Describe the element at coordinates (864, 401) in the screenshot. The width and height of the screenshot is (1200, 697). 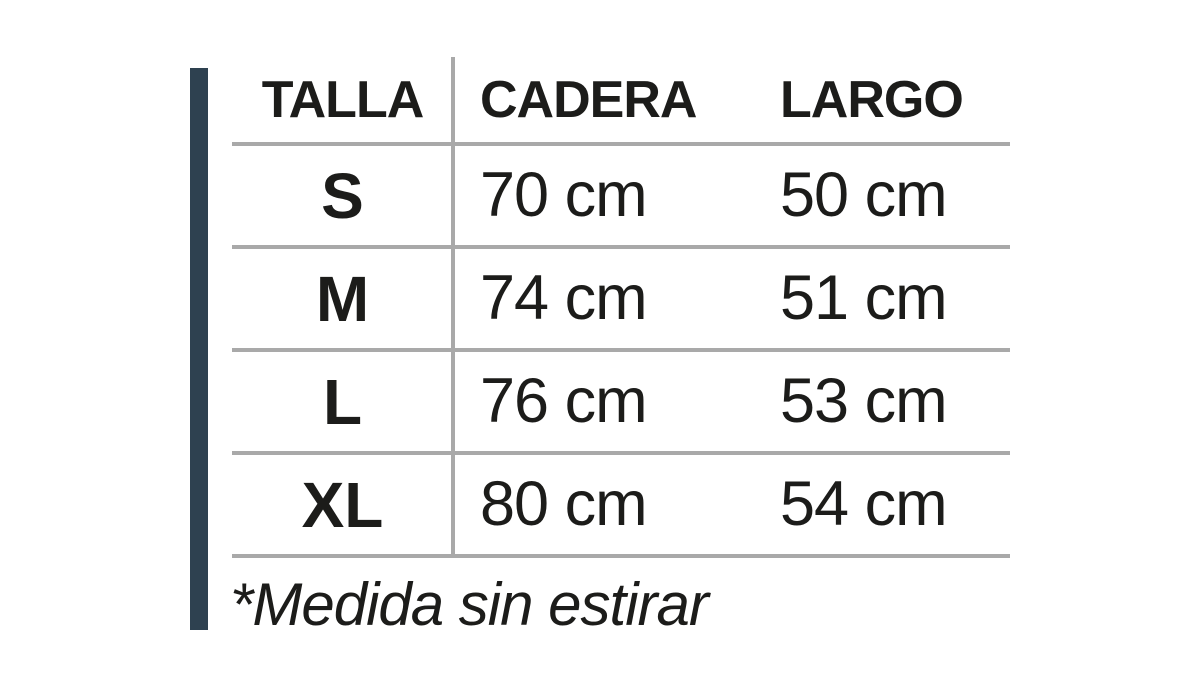
I see `largo-value: 53 cm` at that location.